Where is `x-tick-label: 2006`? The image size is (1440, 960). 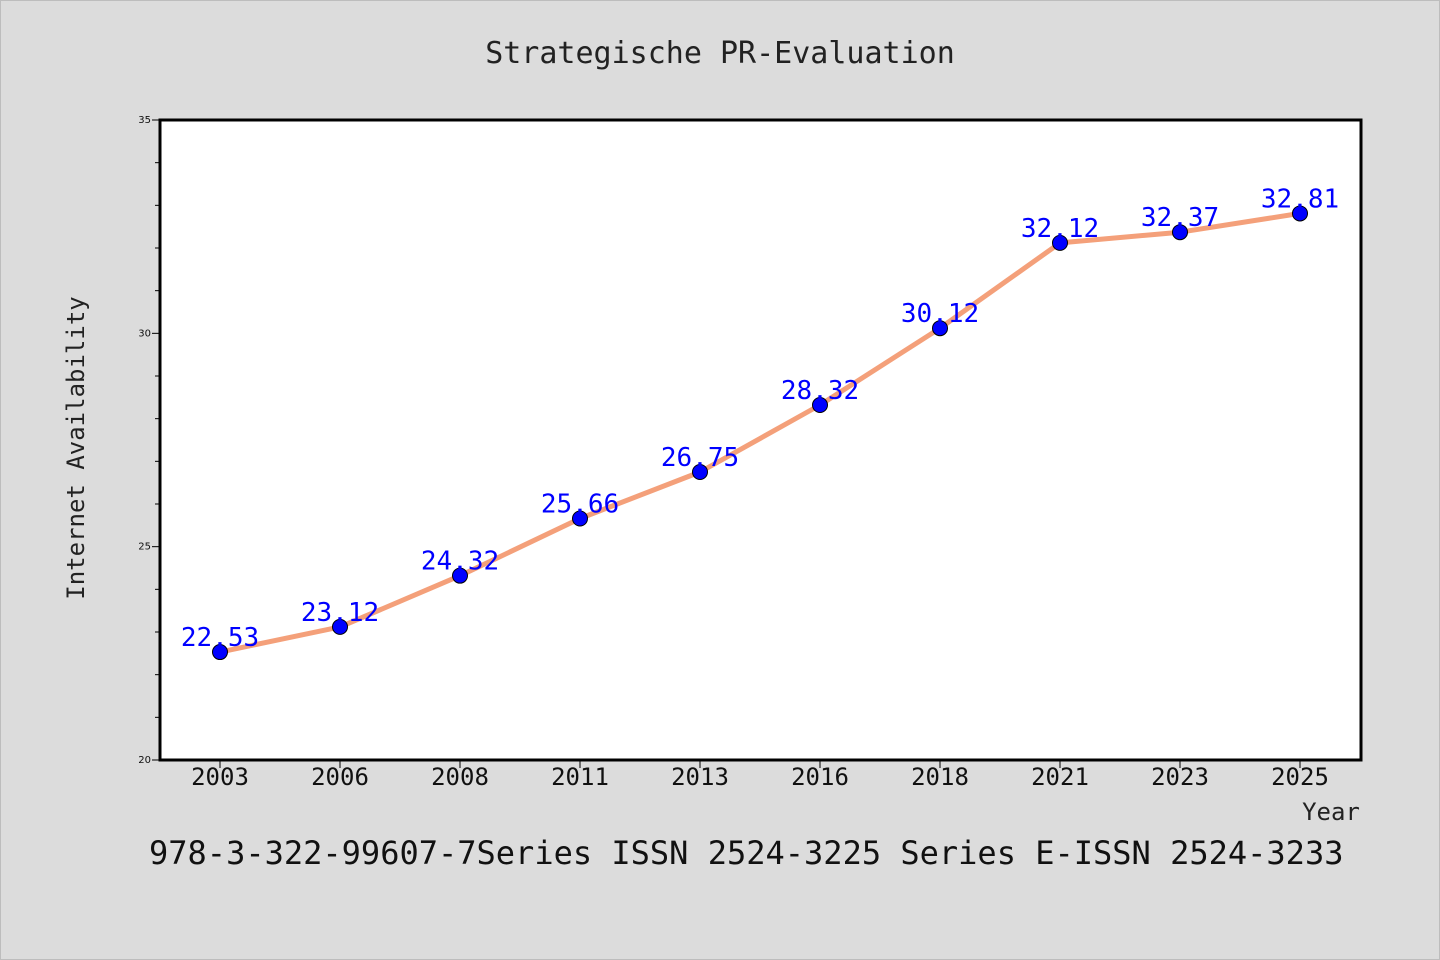
x-tick-label: 2006 is located at coordinates (340, 777).